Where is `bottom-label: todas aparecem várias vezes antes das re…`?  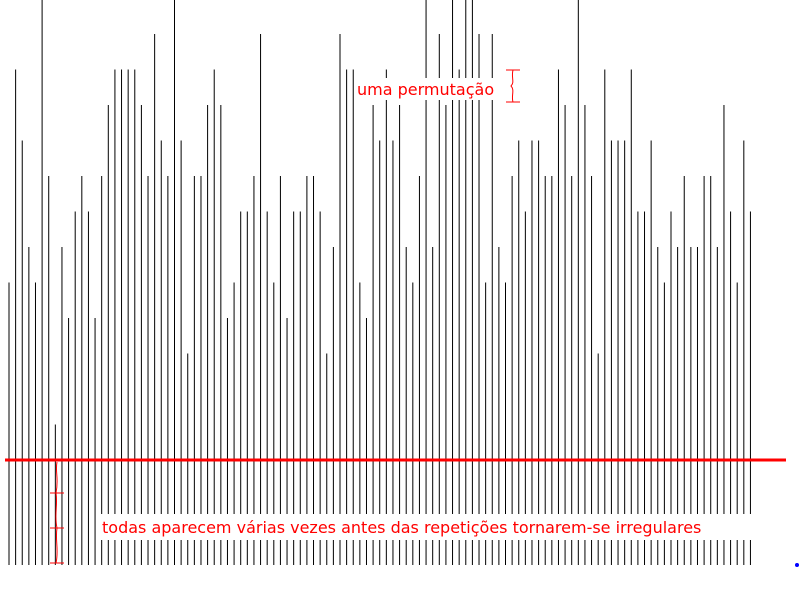 bottom-label: todas aparecem várias vezes antes das re… is located at coordinates (401, 527).